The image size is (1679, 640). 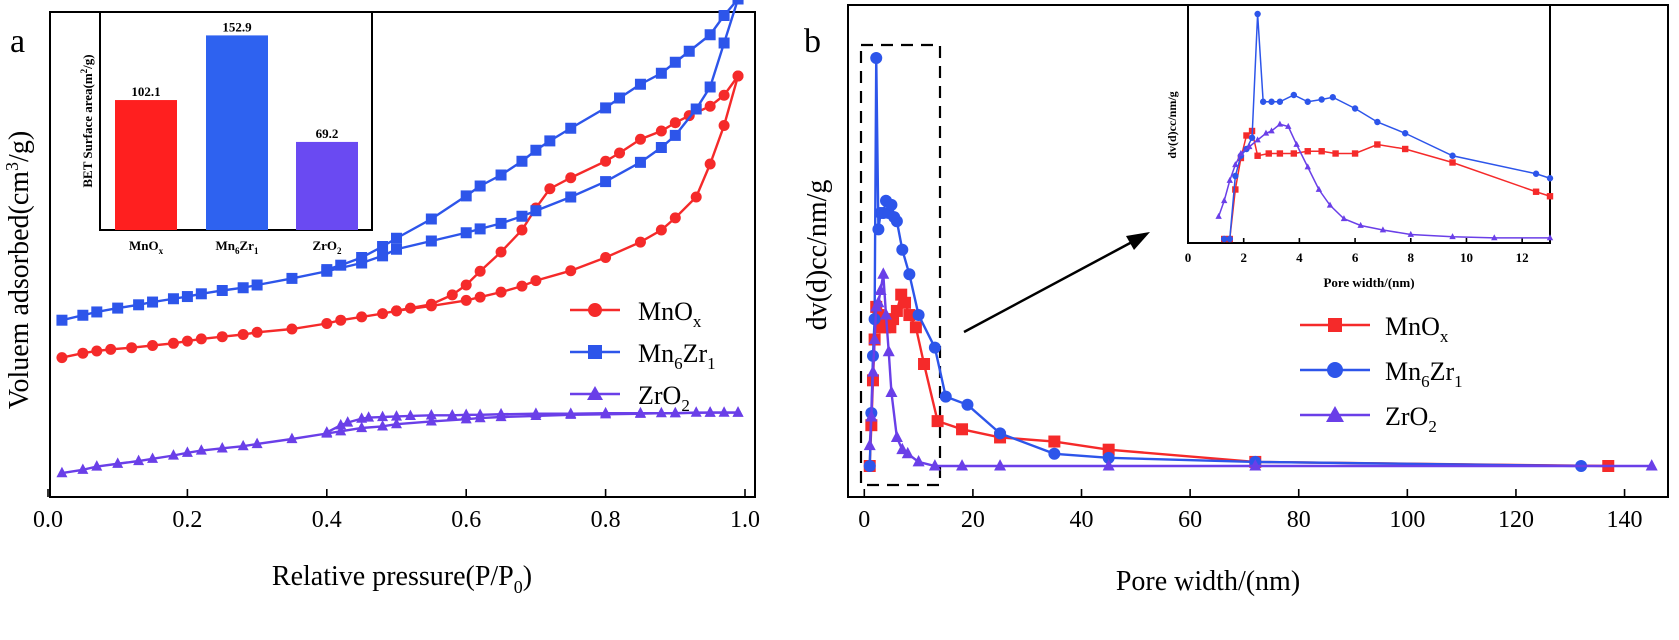 What do you see at coordinates (1407, 520) in the screenshot?
I see `panel-b-x-tick-label: 100` at bounding box center [1407, 520].